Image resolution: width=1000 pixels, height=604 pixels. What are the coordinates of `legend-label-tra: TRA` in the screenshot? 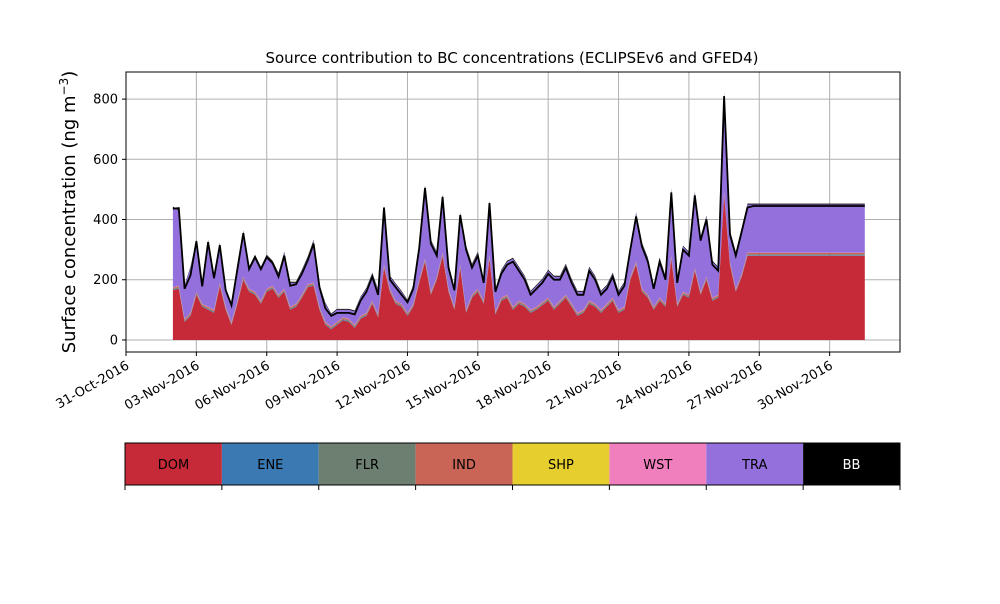 It's located at (754, 465).